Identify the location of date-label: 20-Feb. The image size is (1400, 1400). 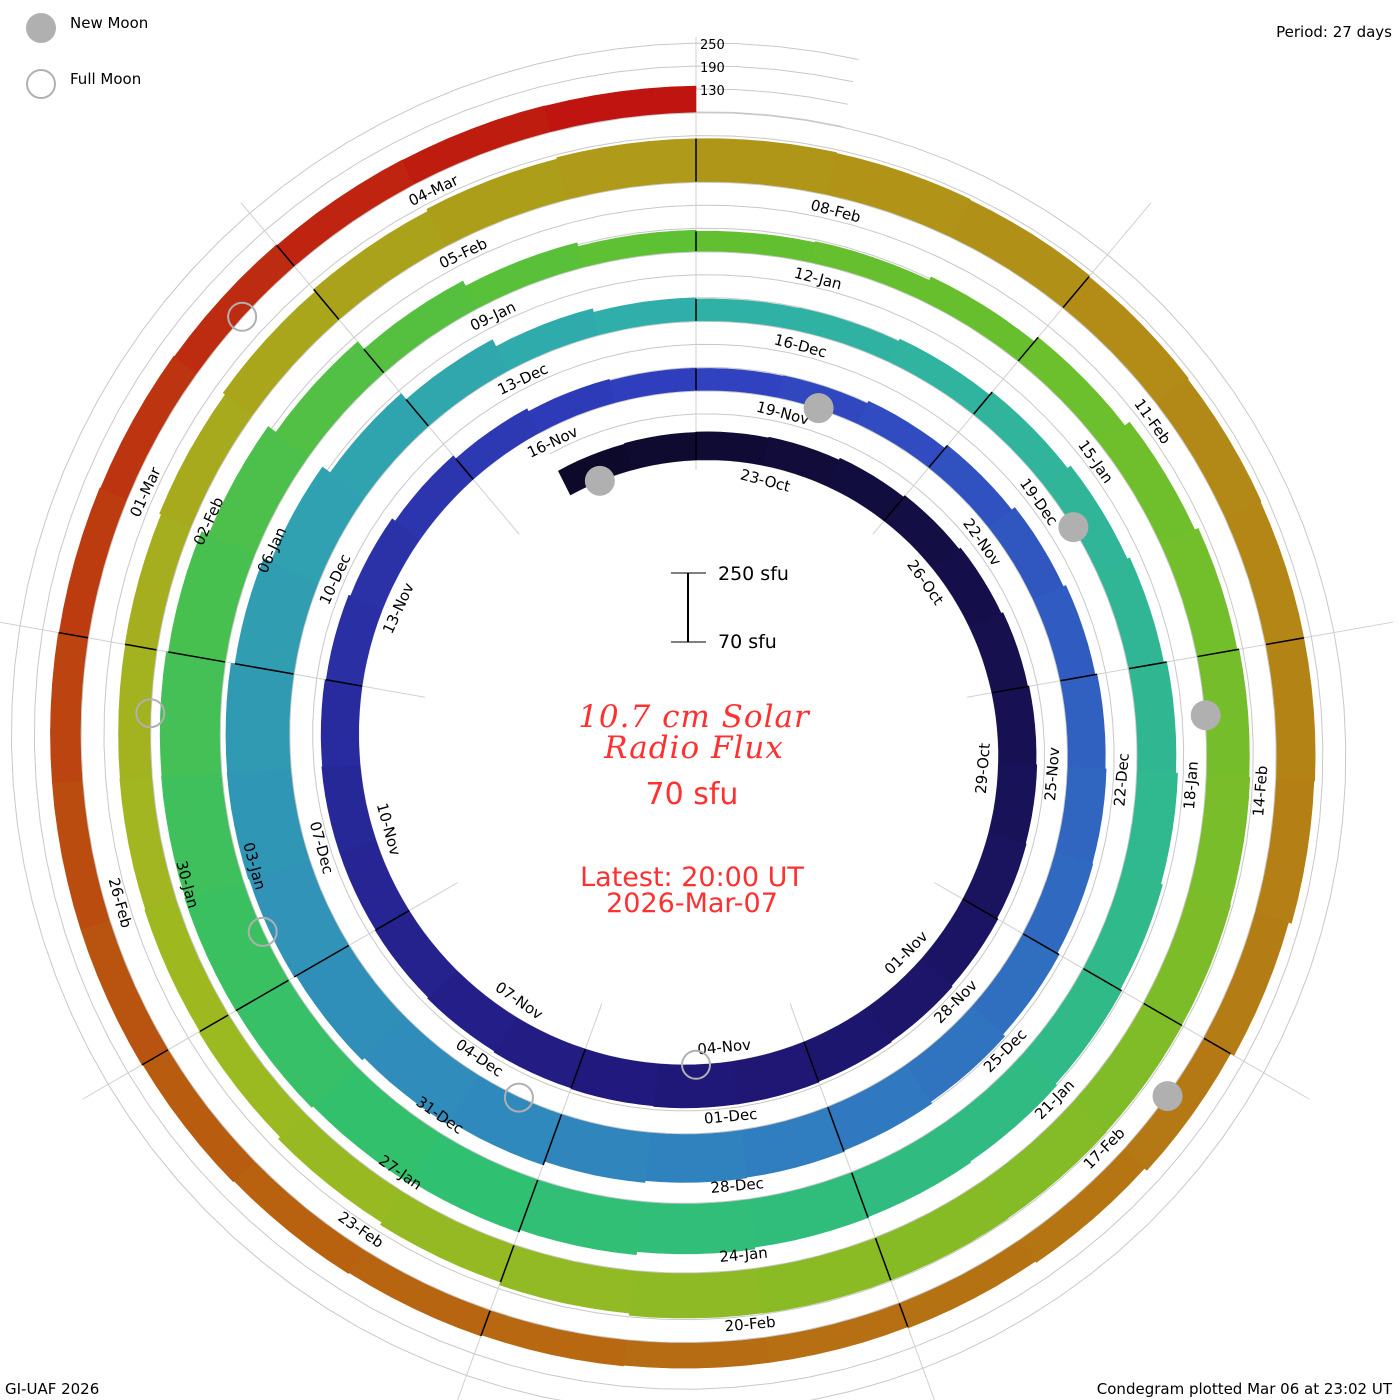
(750, 1324).